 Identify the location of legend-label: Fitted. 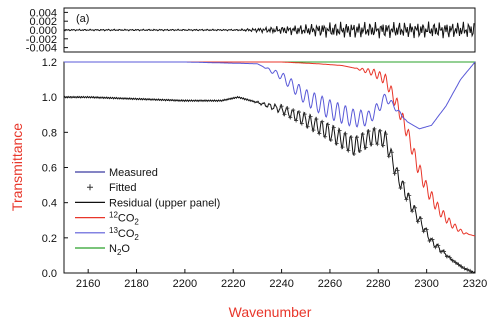
(123, 188).